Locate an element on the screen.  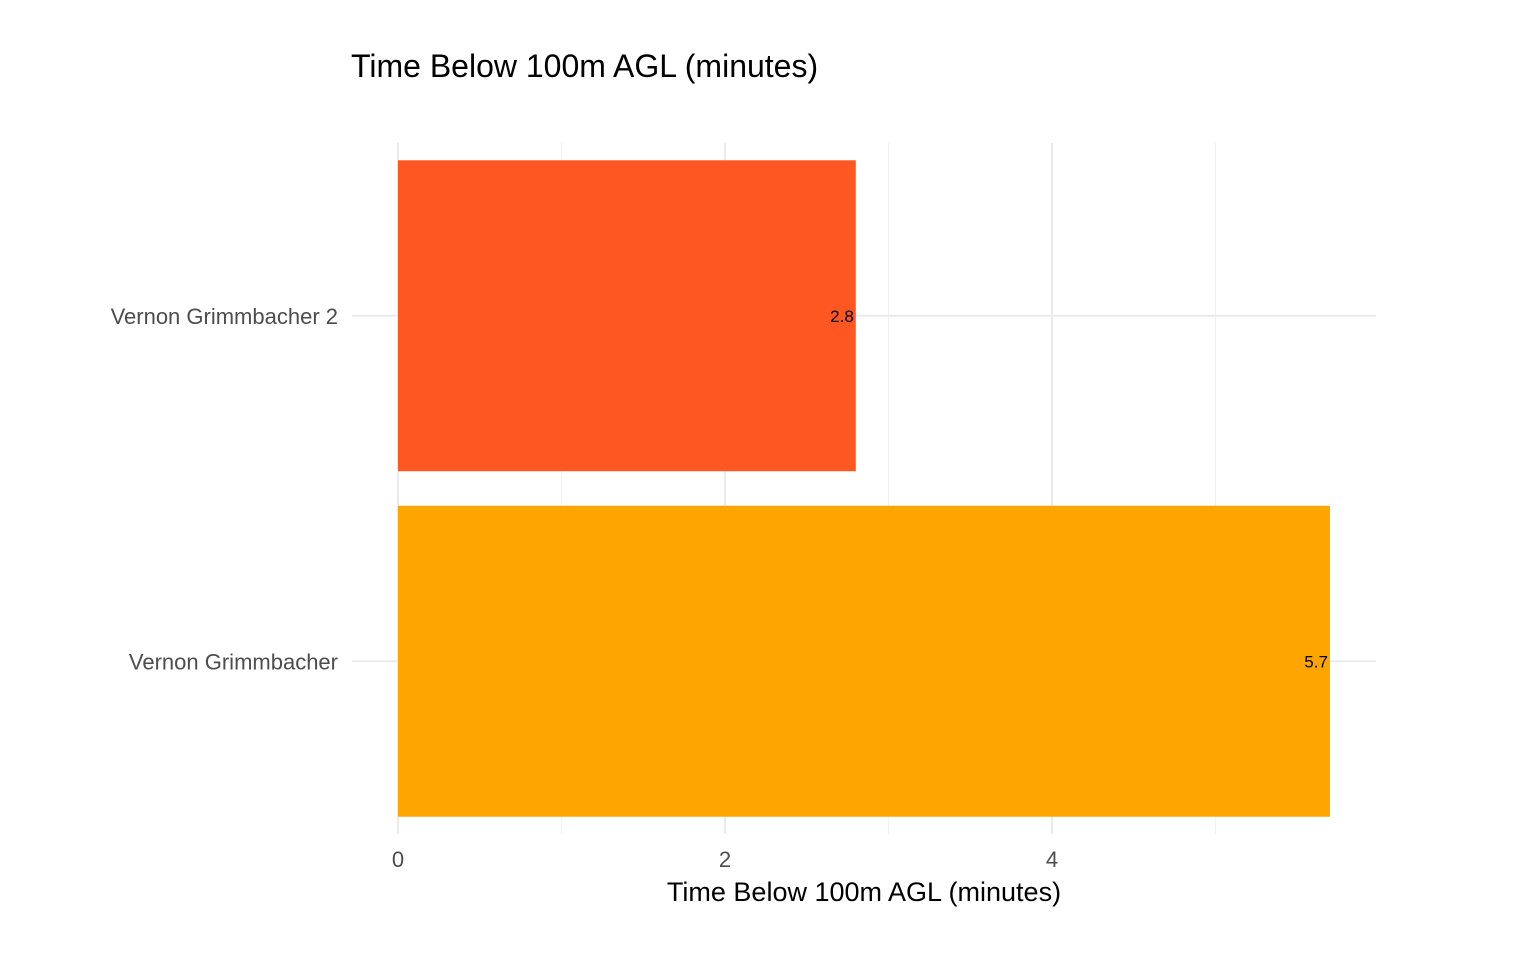
bar is located at coordinates (627, 316).